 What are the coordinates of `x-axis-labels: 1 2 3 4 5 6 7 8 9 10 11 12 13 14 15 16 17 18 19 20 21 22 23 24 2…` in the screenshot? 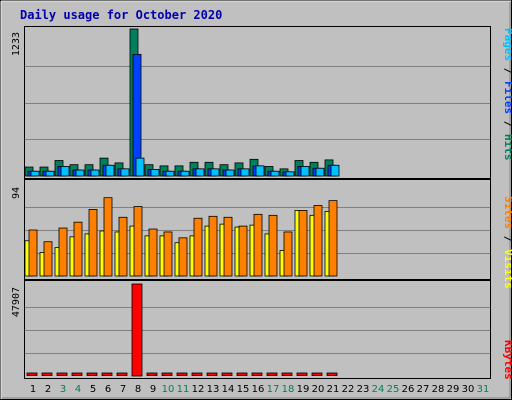 It's located at (260, 389).